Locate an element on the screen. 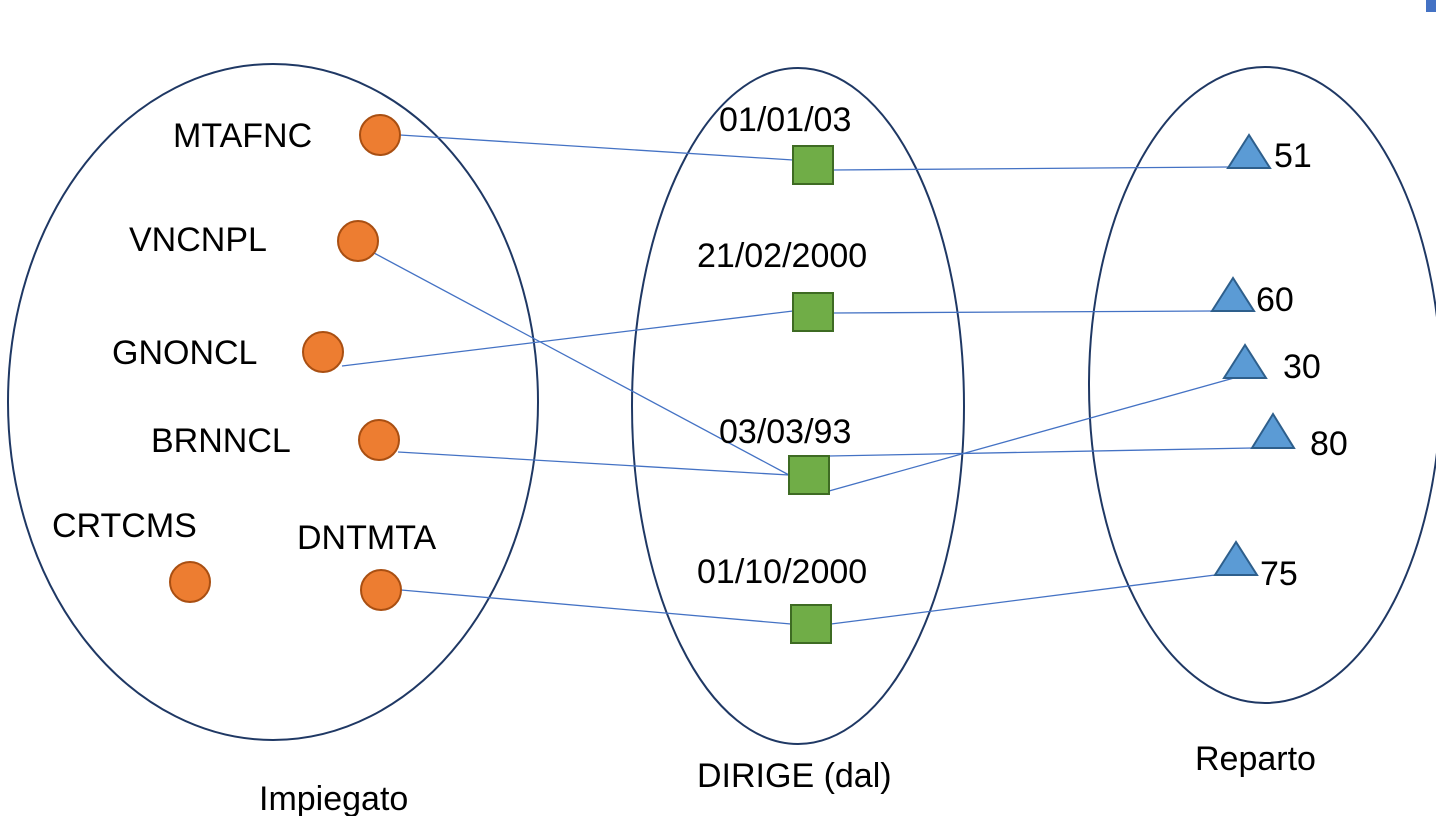 This screenshot has height=816, width=1436. employee-label: MTAFNC is located at coordinates (242, 136).